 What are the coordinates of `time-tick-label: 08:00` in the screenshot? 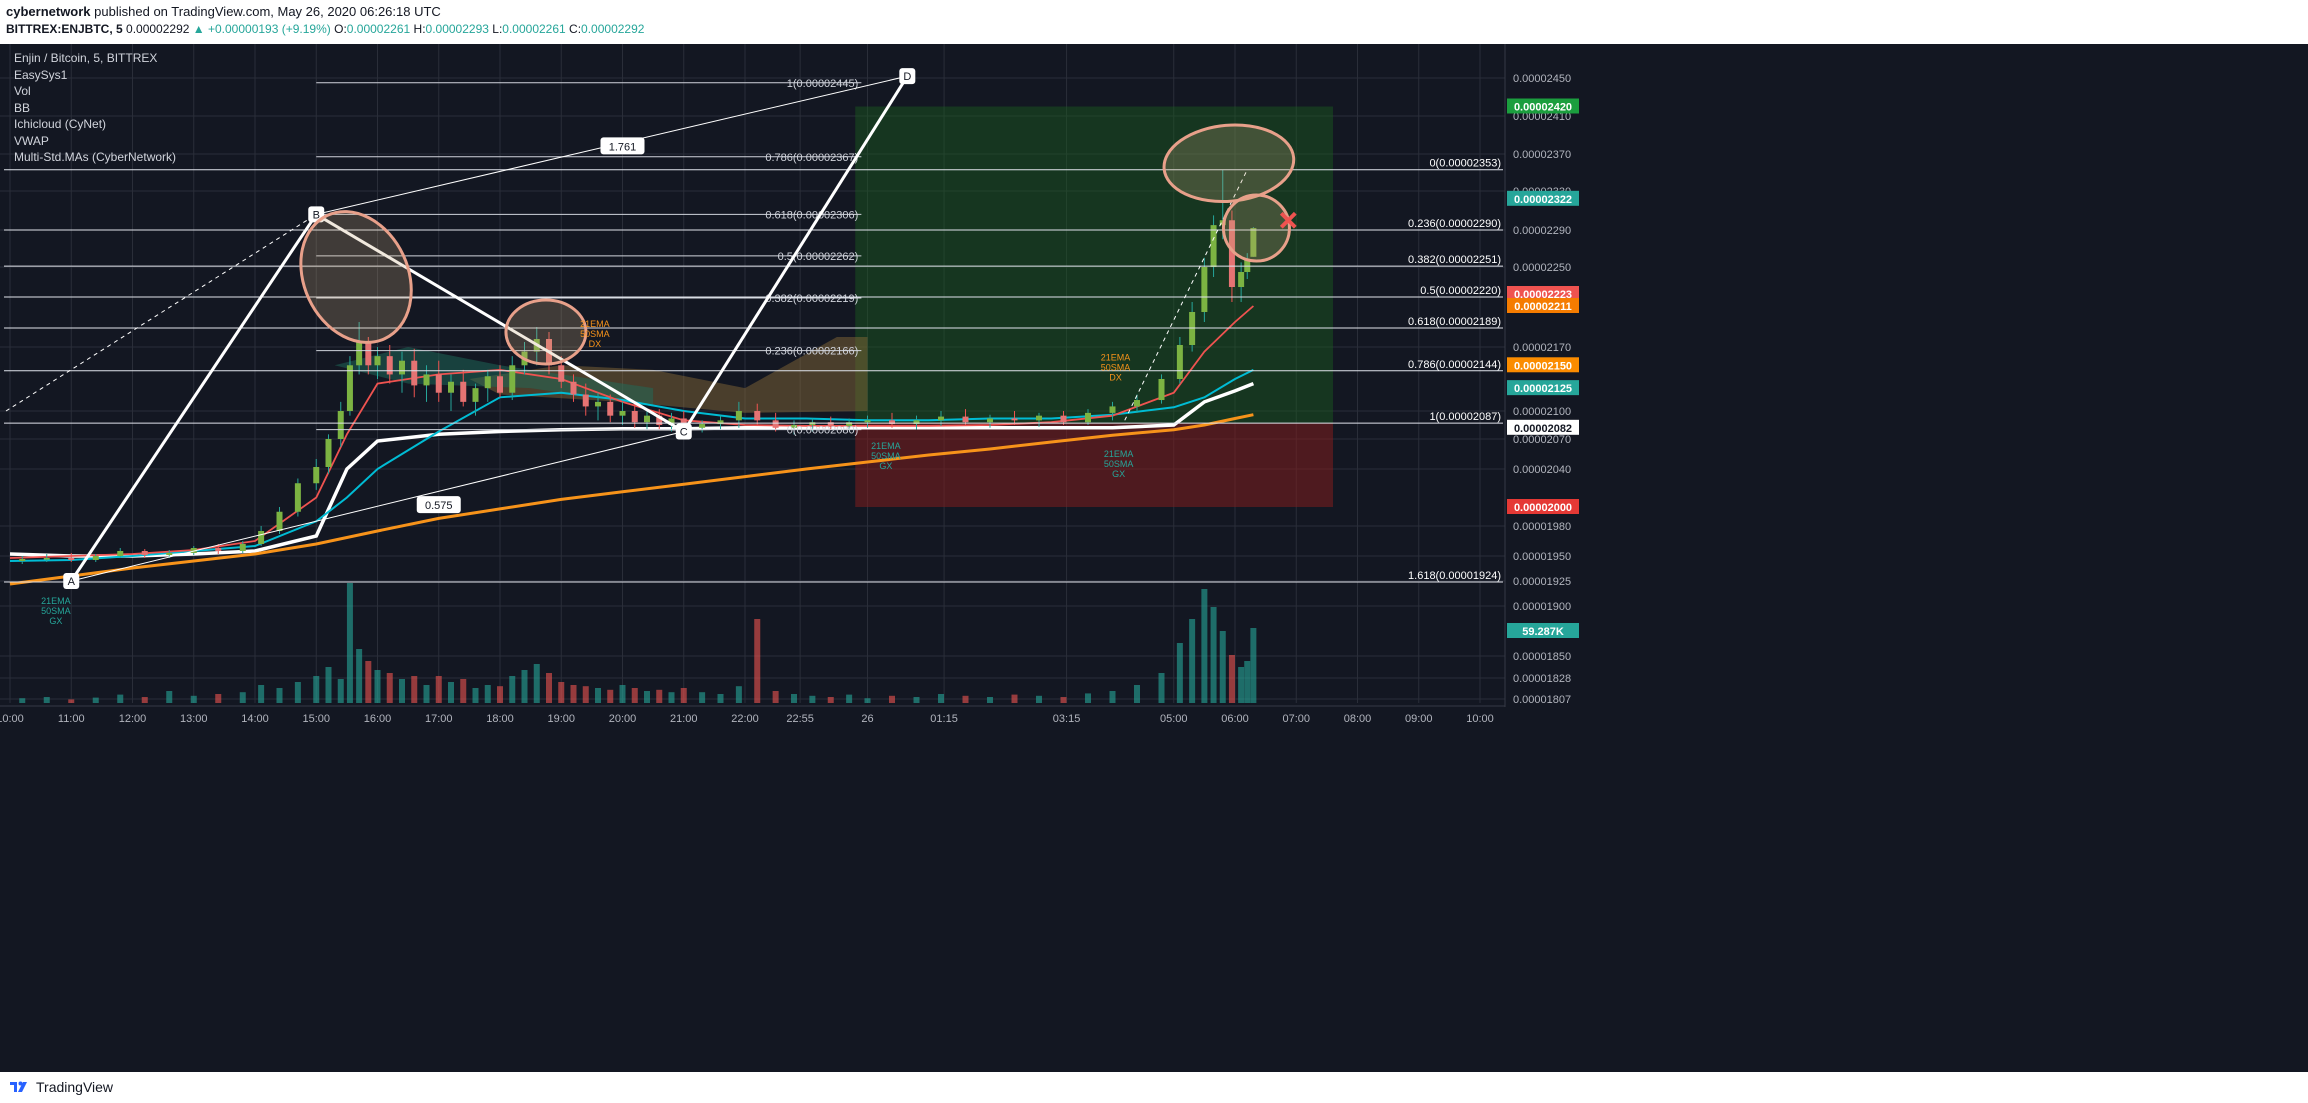 It's located at (1358, 719).